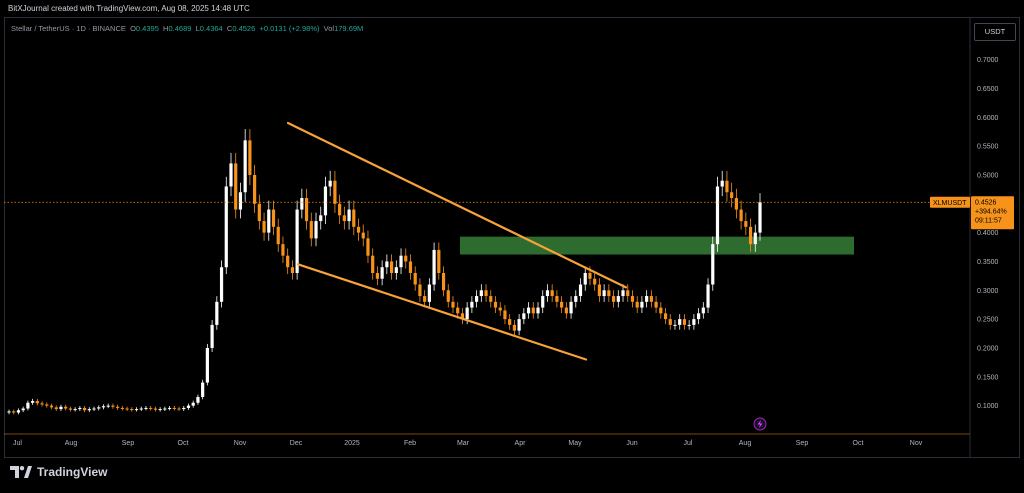 The width and height of the screenshot is (1024, 493). I want to click on volume-label: Vol, so click(329, 28).